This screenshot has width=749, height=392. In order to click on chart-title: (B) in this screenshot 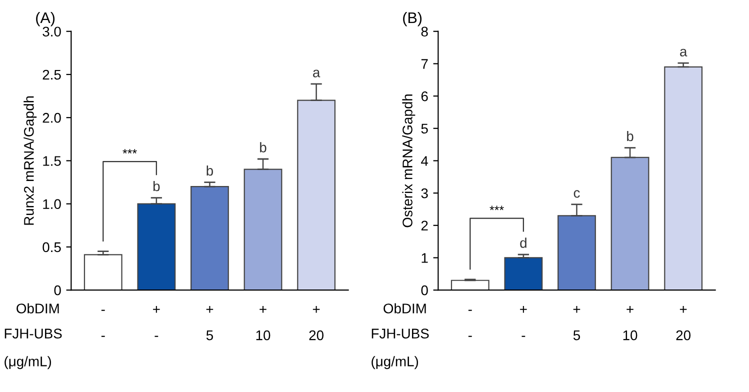, I will do `click(412, 19)`.